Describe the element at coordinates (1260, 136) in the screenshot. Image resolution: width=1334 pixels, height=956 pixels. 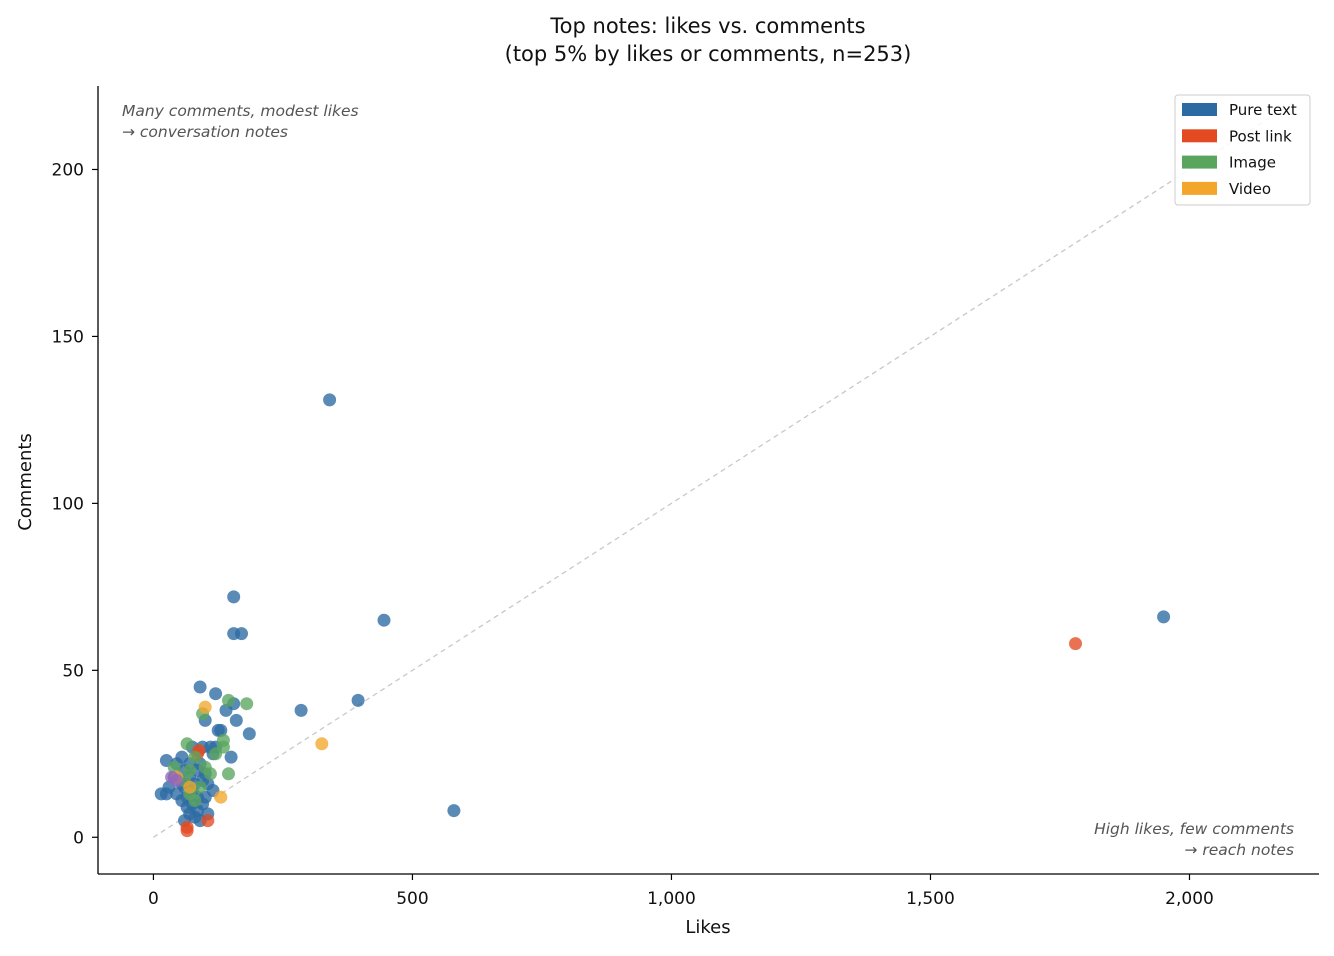
I see `legend-label: Post link` at that location.